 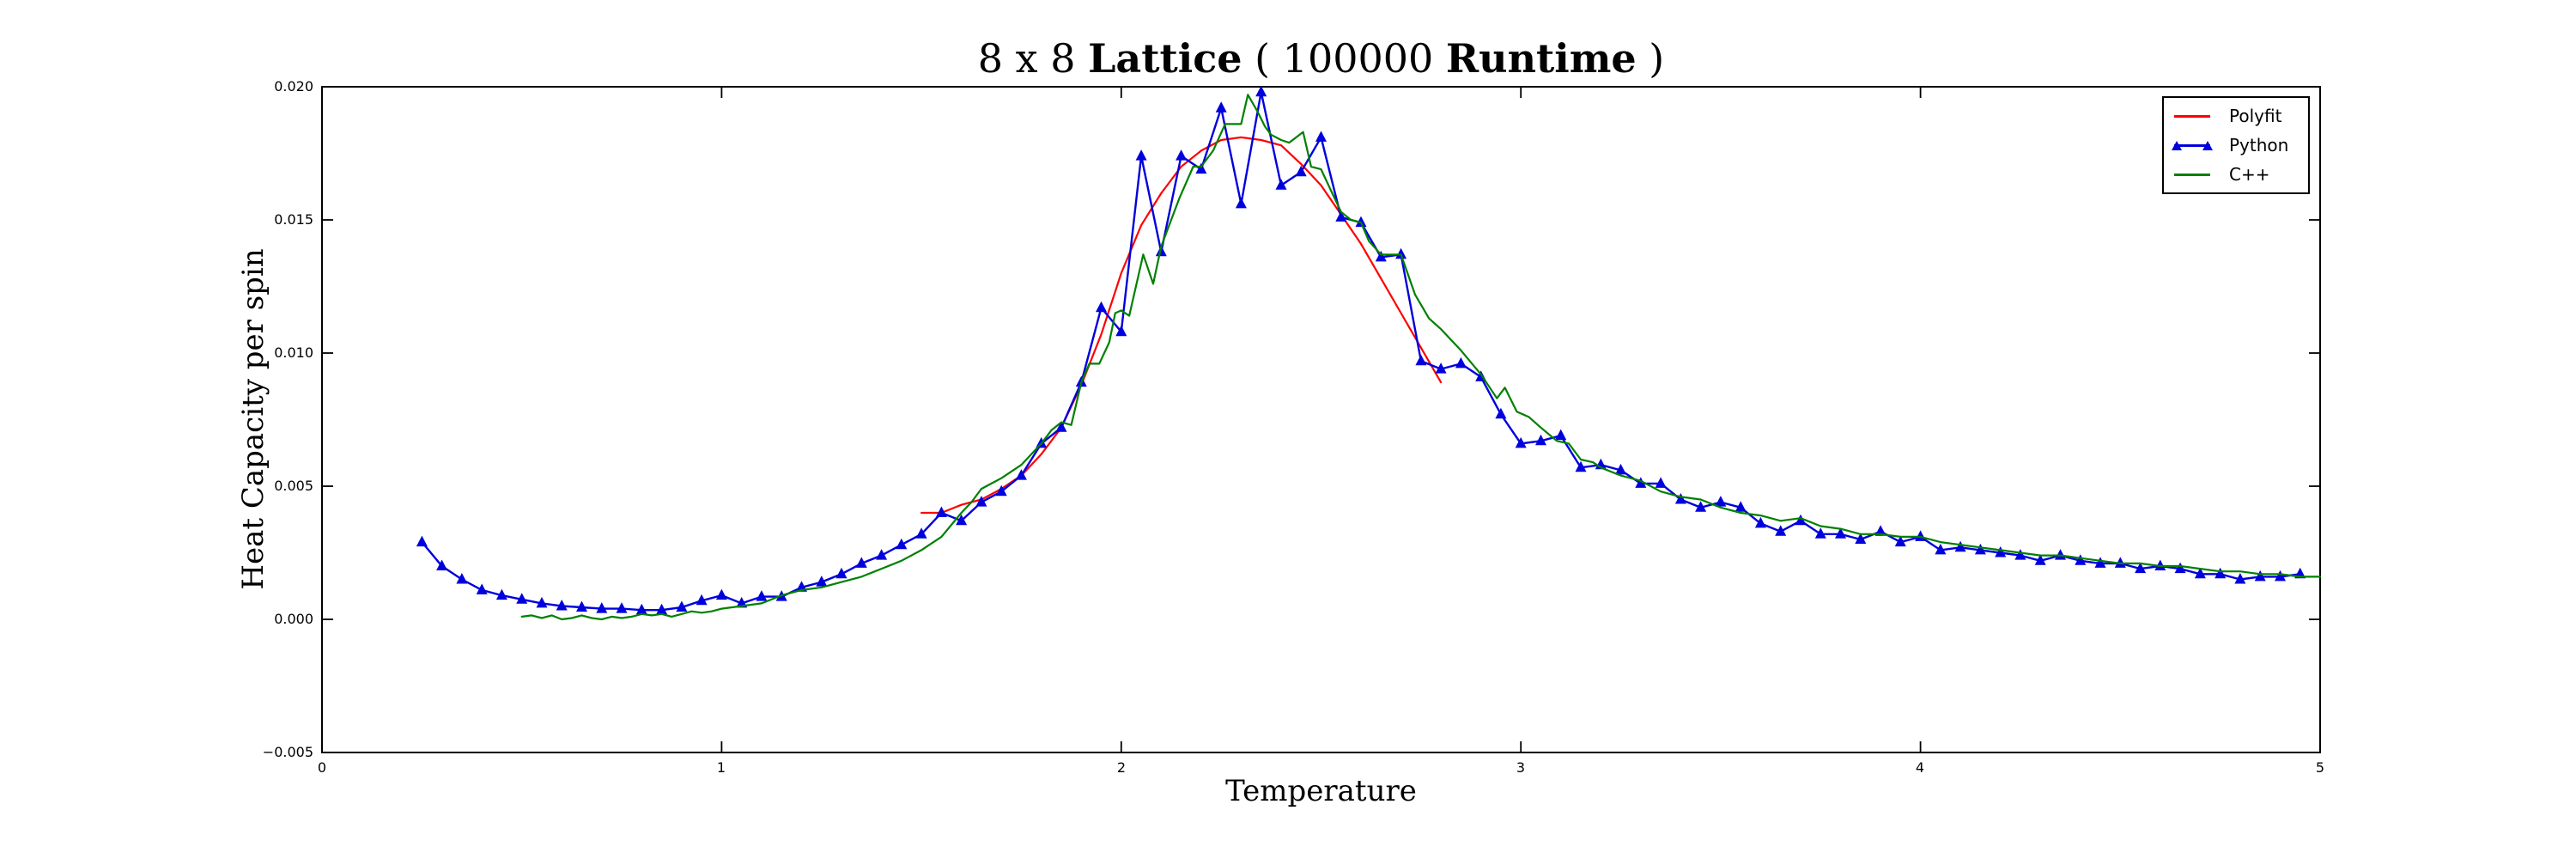 I want to click on legend-label: C++, so click(x=2250, y=174).